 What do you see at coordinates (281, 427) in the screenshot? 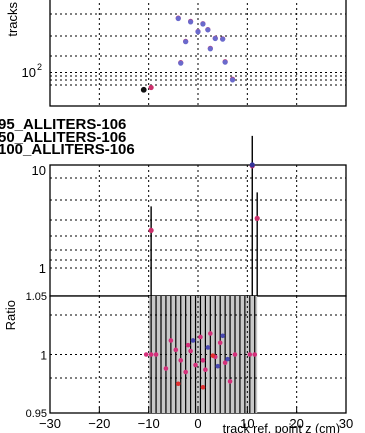
I see `x-axis-title: track ref. point z (cm)` at bounding box center [281, 427].